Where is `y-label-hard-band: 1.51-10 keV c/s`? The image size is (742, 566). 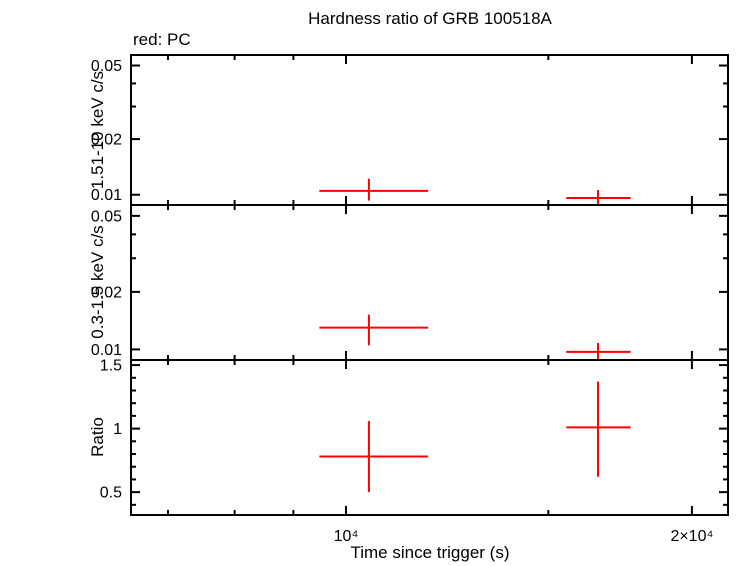 y-label-hard-band: 1.51-10 keV c/s is located at coordinates (97, 130).